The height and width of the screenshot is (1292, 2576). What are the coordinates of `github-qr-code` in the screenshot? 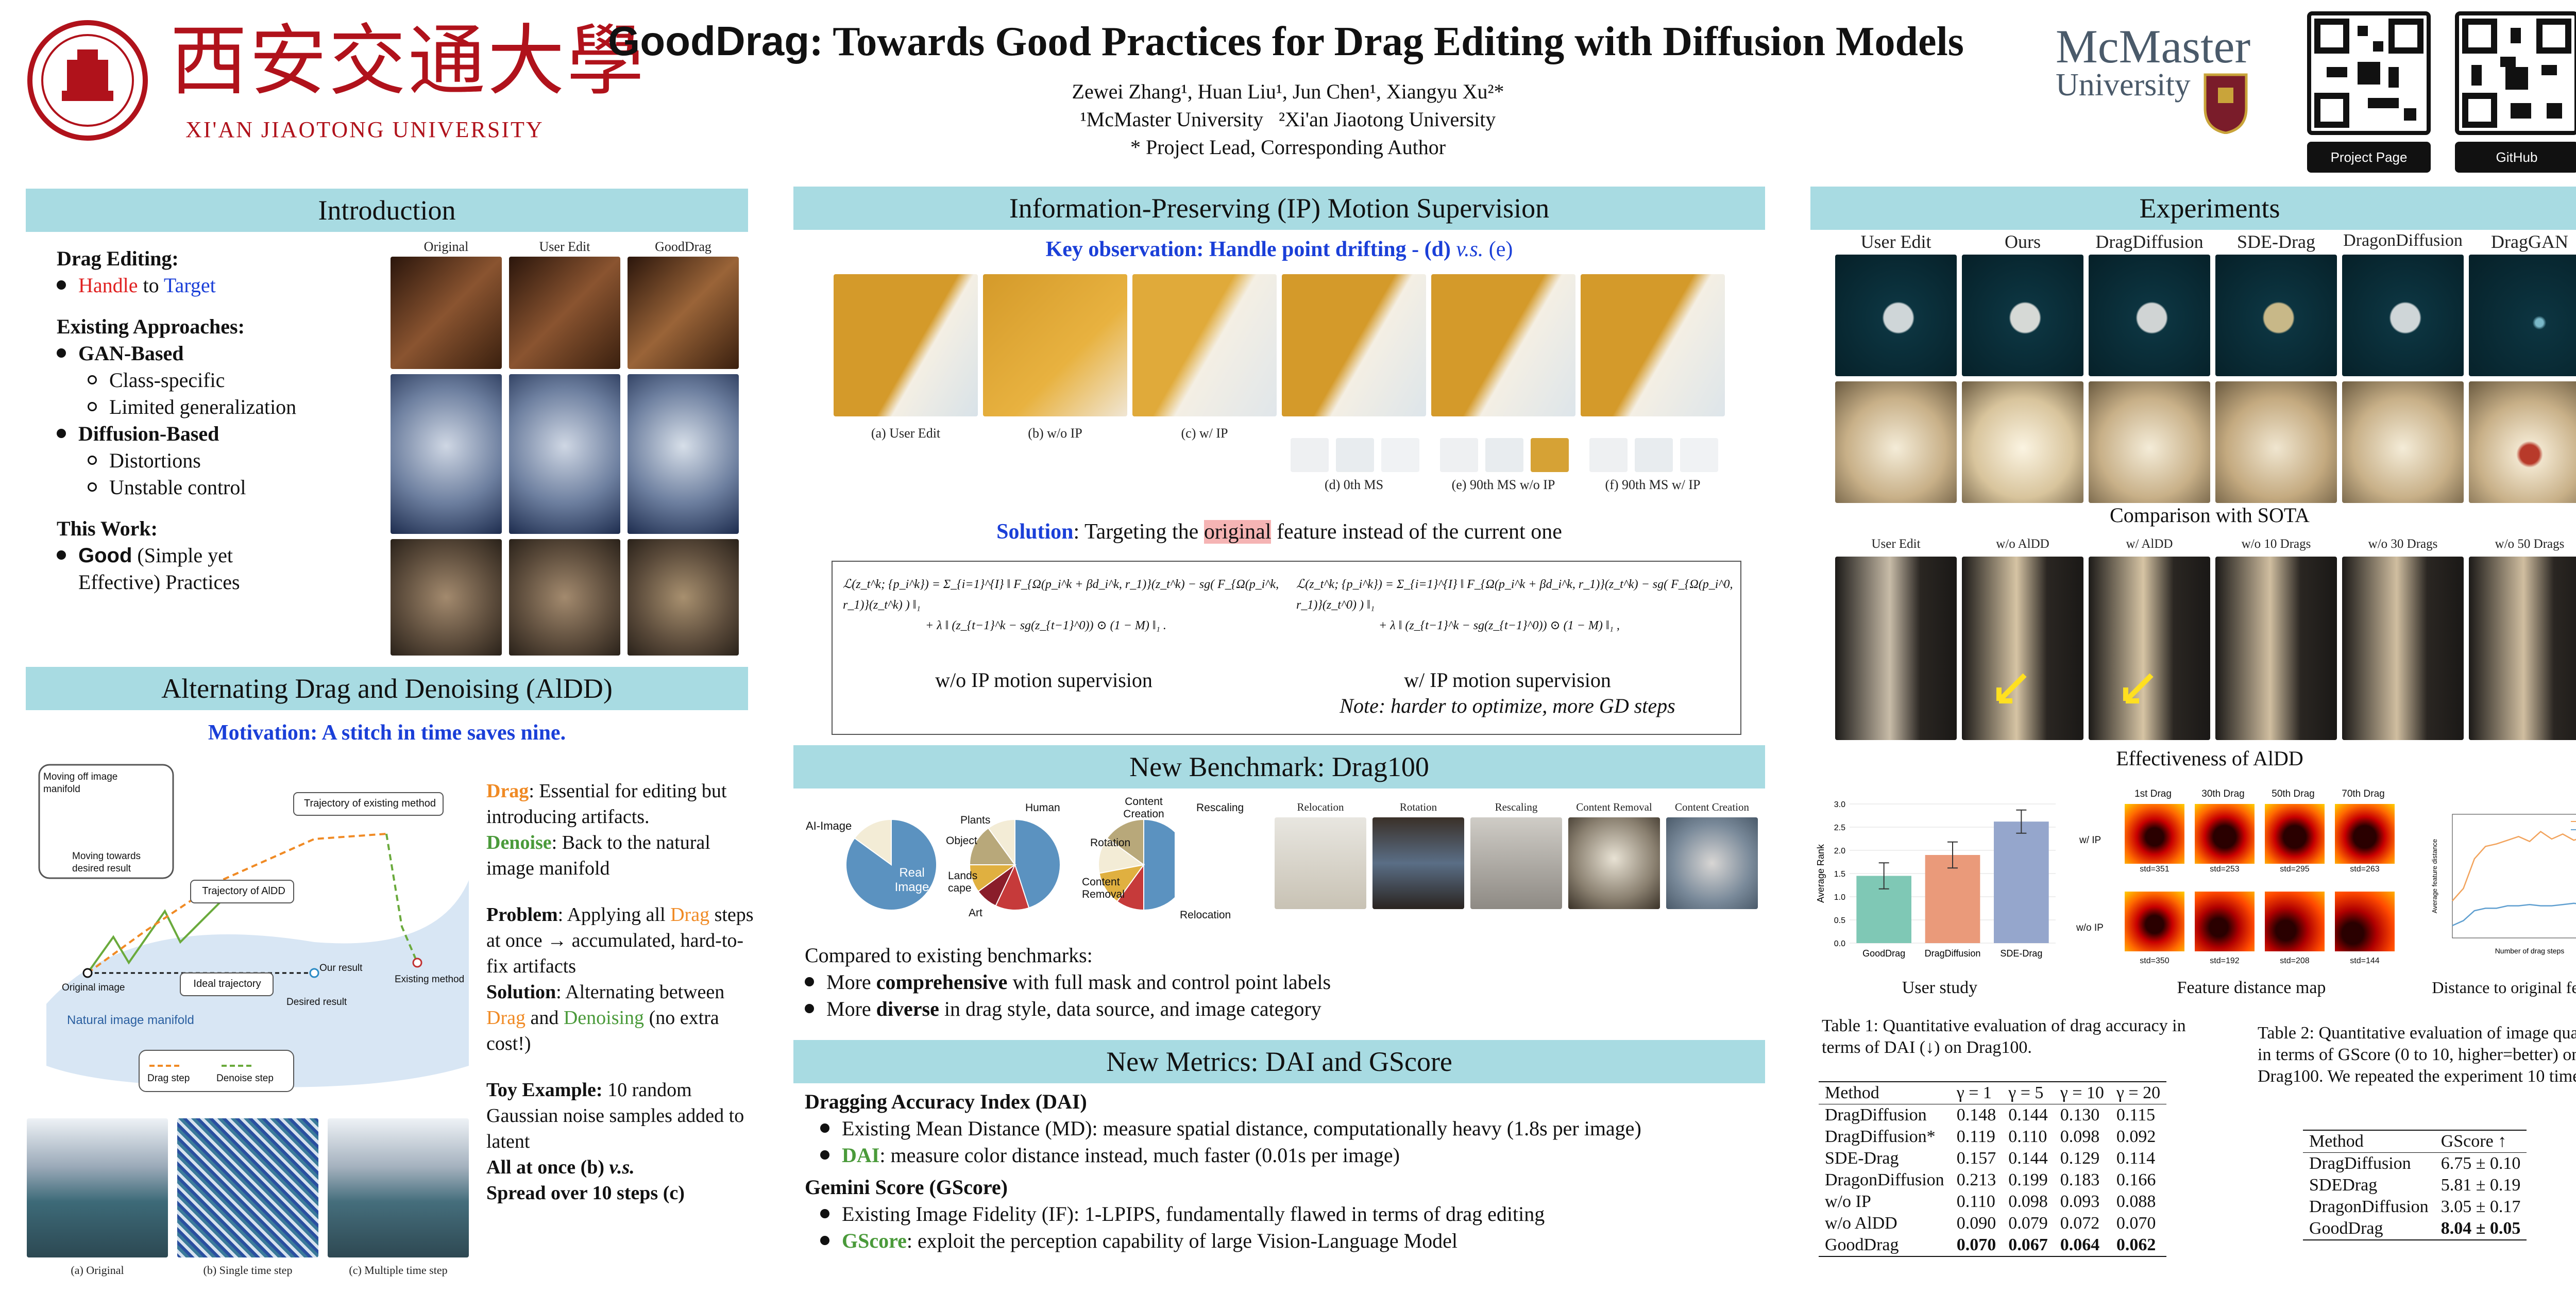 It's located at (2515, 73).